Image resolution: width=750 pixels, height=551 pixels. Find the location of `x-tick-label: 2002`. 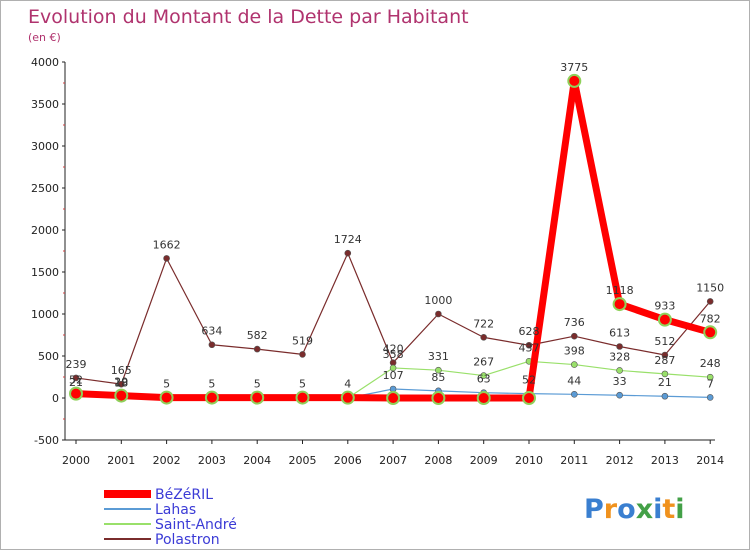

x-tick-label: 2002 is located at coordinates (167, 460).